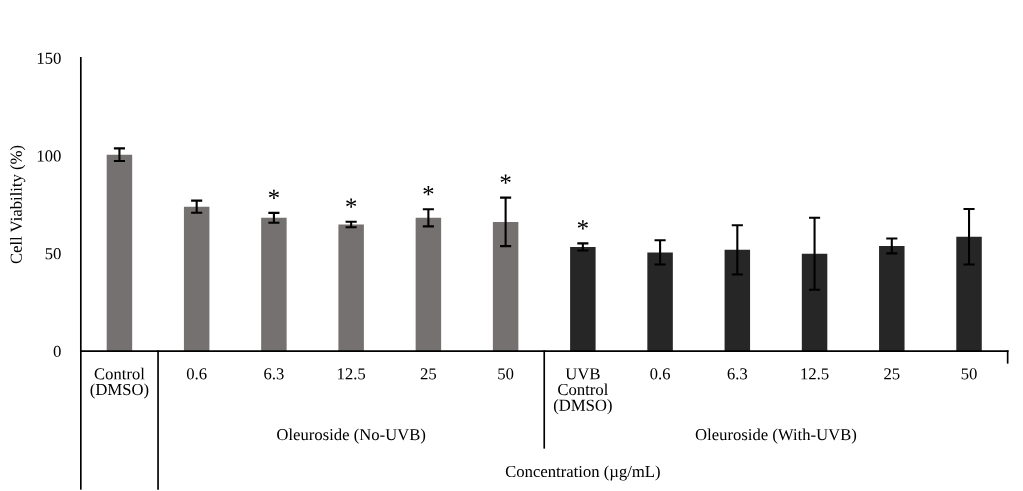 The width and height of the screenshot is (1023, 491). What do you see at coordinates (18, 204) in the screenshot?
I see `y-axis-title: Cell Viability (%)` at bounding box center [18, 204].